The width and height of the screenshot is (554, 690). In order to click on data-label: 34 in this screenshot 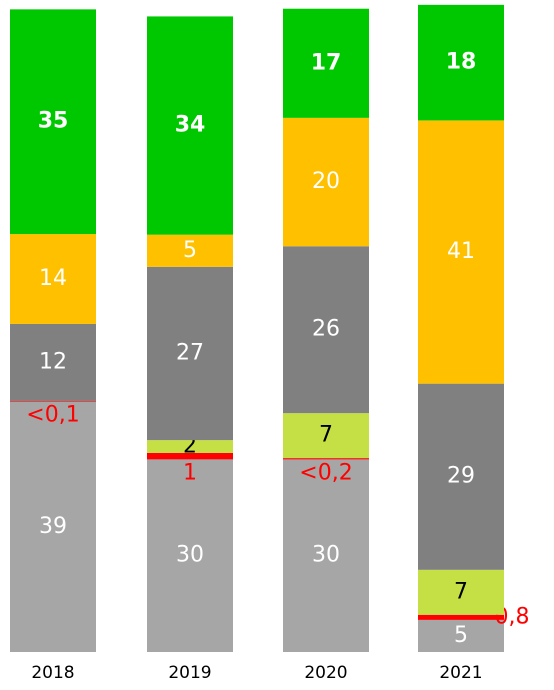, I will do `click(190, 125)`.